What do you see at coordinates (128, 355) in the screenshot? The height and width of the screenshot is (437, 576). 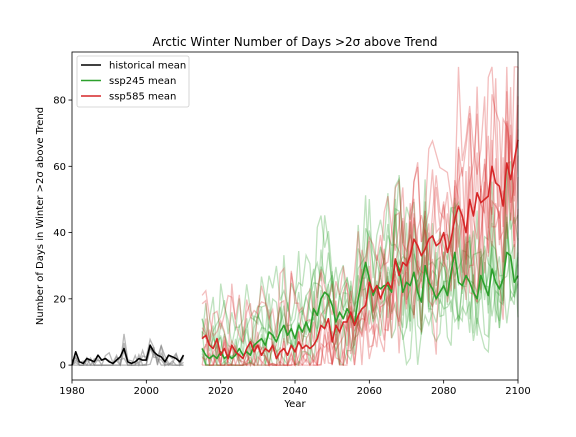 I see `series-line-historical-mean` at bounding box center [128, 355].